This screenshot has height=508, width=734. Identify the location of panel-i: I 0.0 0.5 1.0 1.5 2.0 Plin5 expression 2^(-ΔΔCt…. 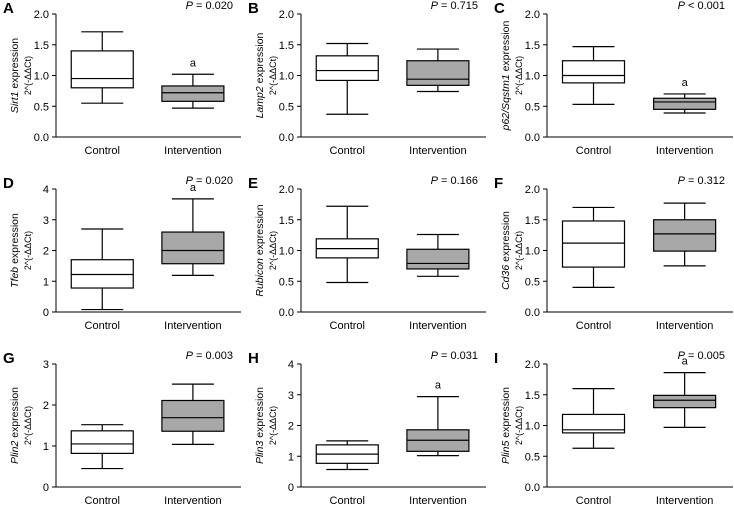
(613, 428).